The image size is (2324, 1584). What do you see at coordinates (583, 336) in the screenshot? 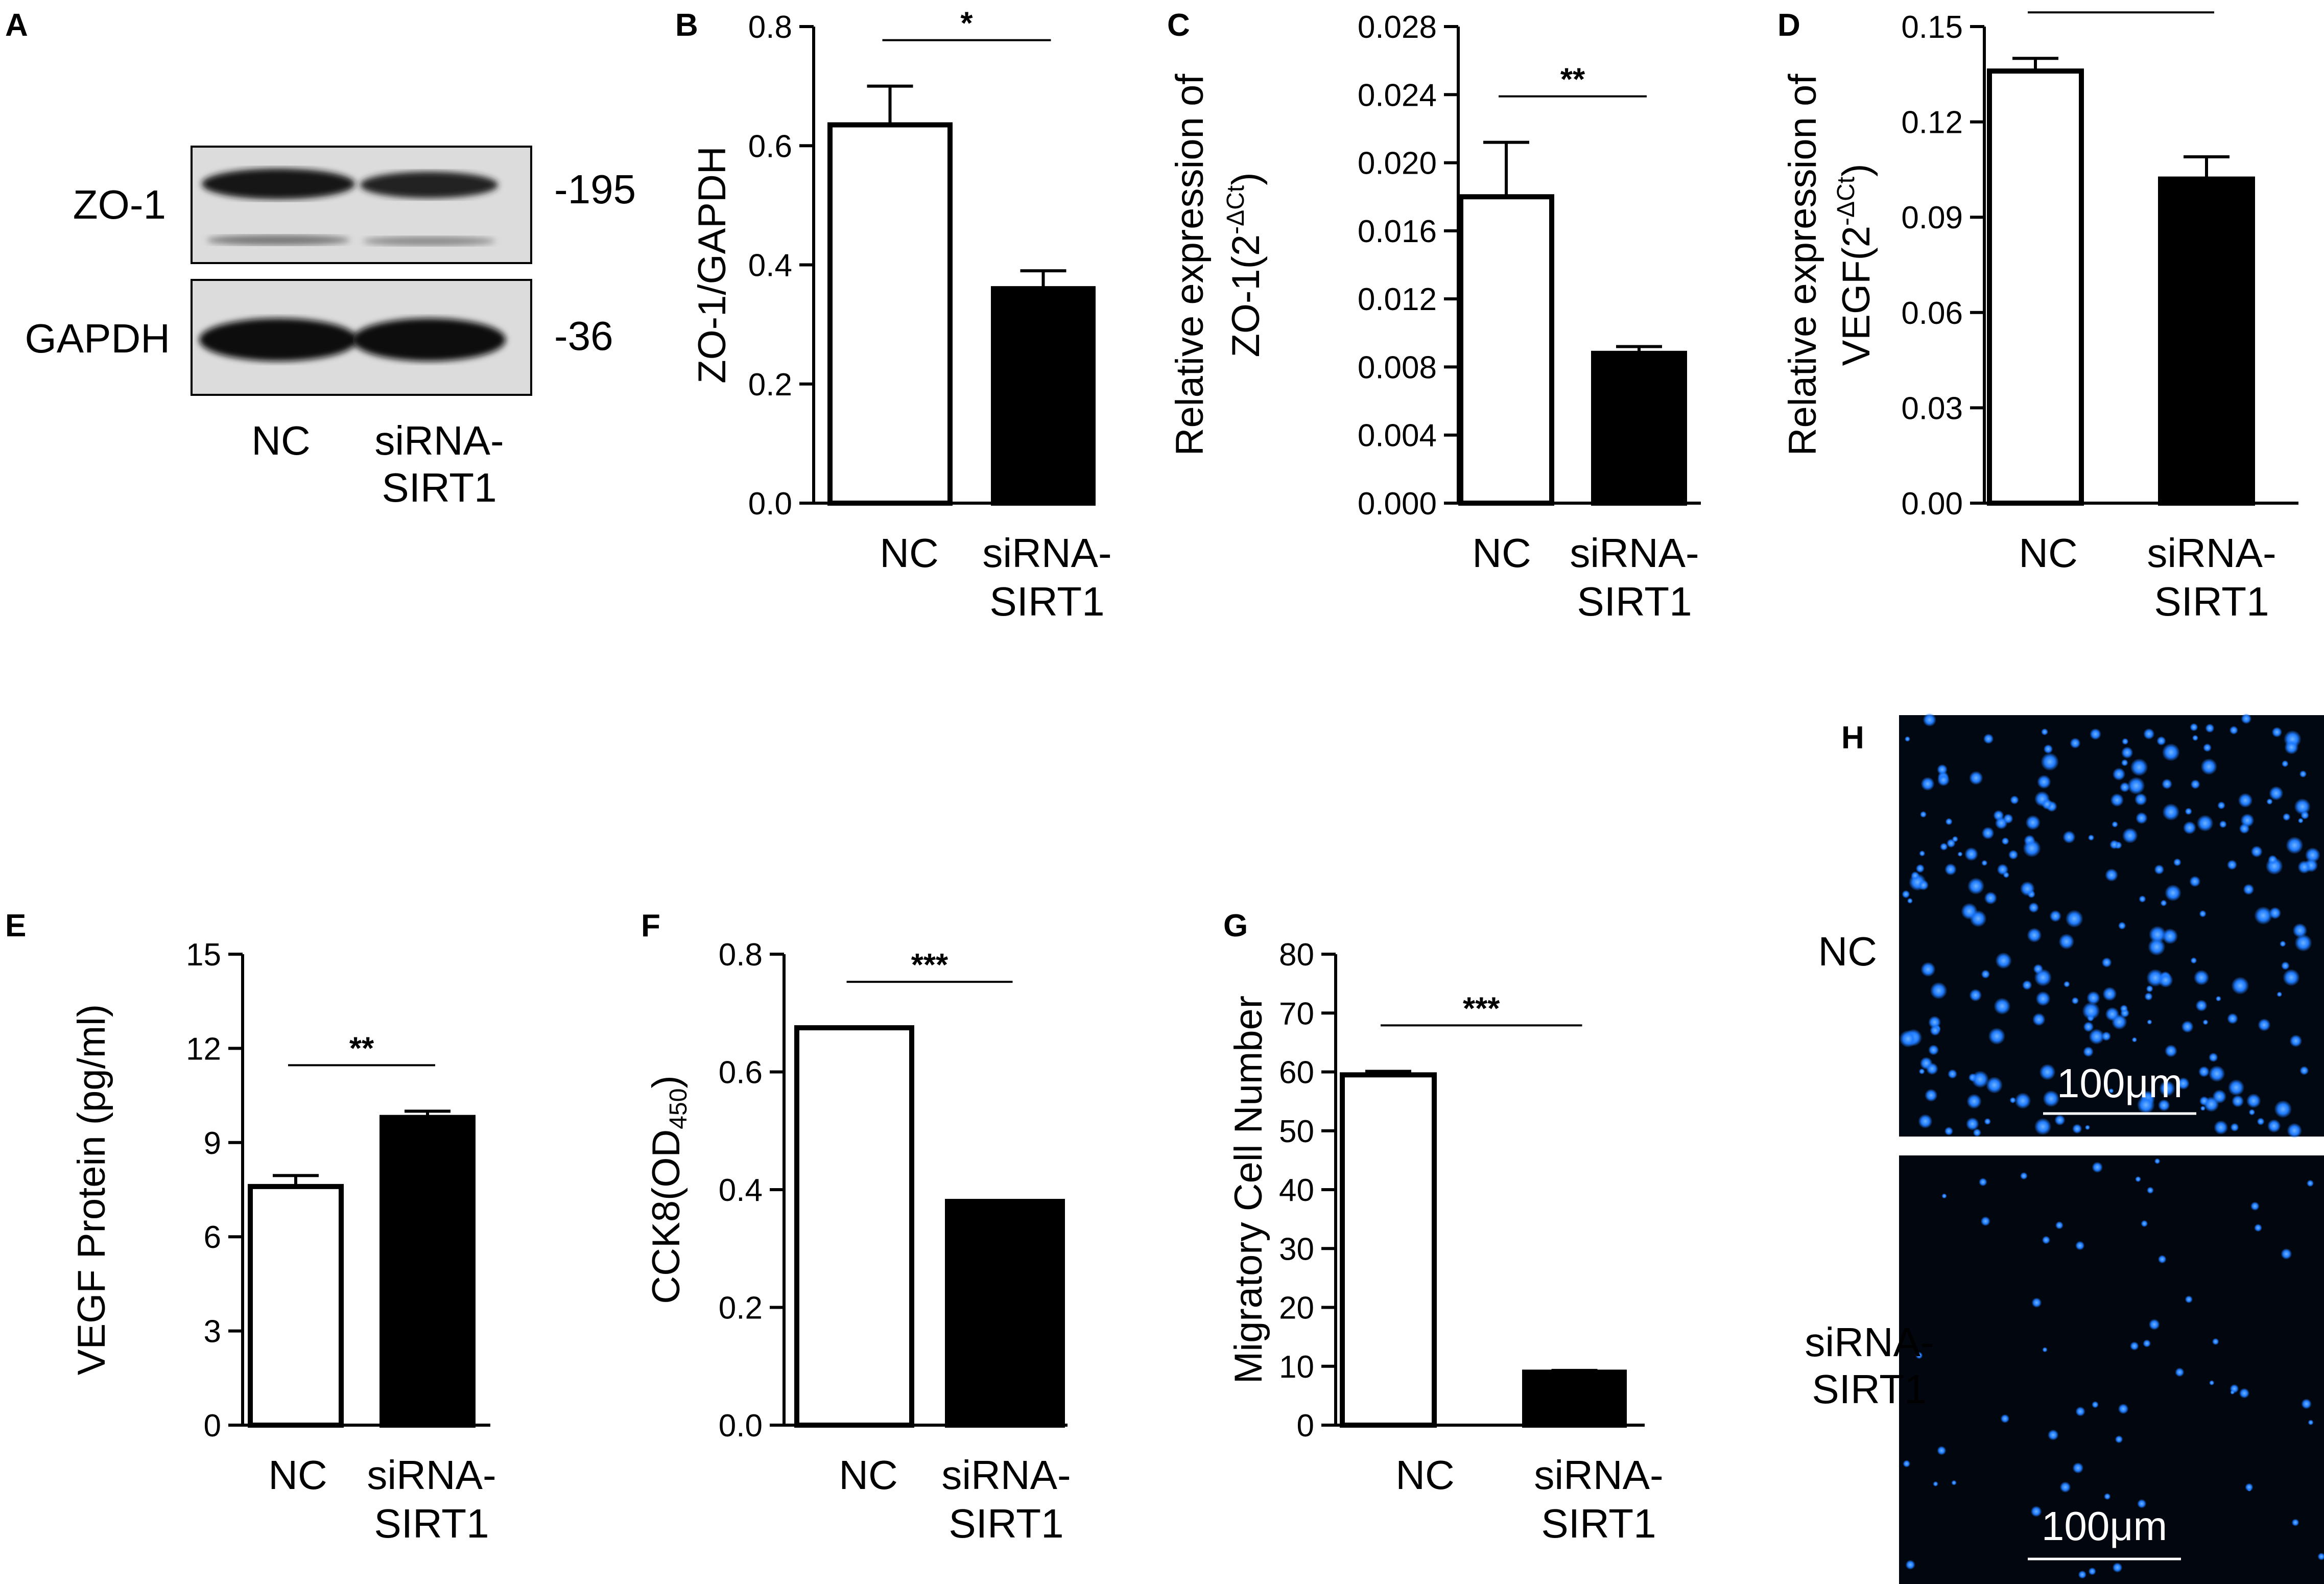
I see `blot-mw-gapdh: -36` at bounding box center [583, 336].